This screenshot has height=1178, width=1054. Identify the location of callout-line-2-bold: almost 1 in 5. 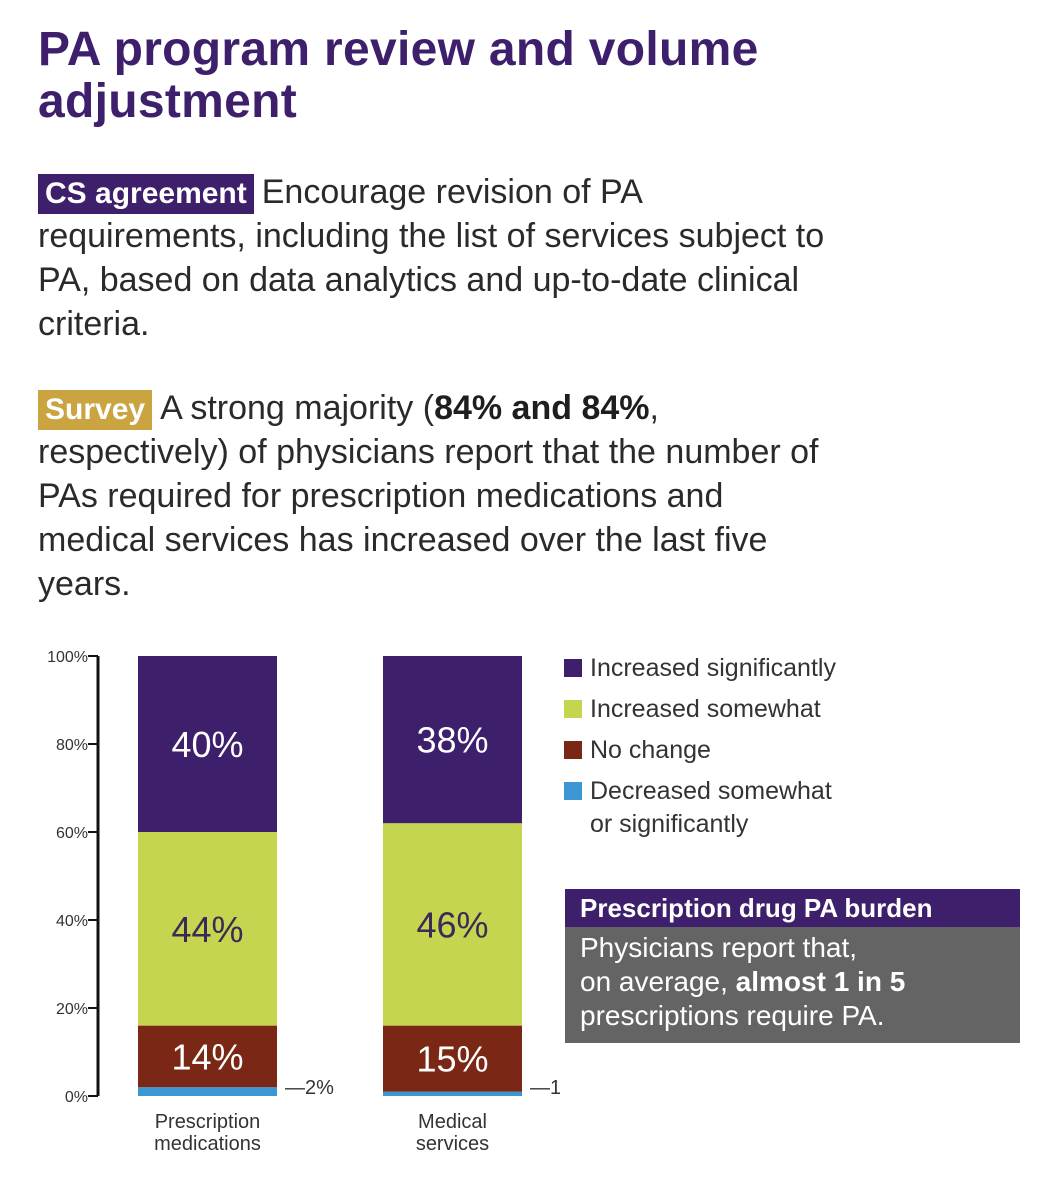
(820, 981).